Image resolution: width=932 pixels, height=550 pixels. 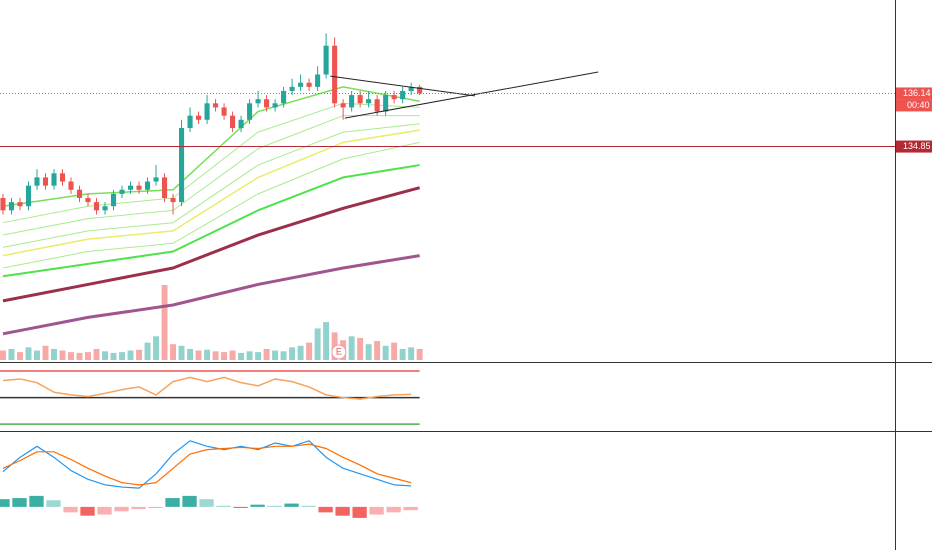 I want to click on price-label: 134.85, so click(x=917, y=146).